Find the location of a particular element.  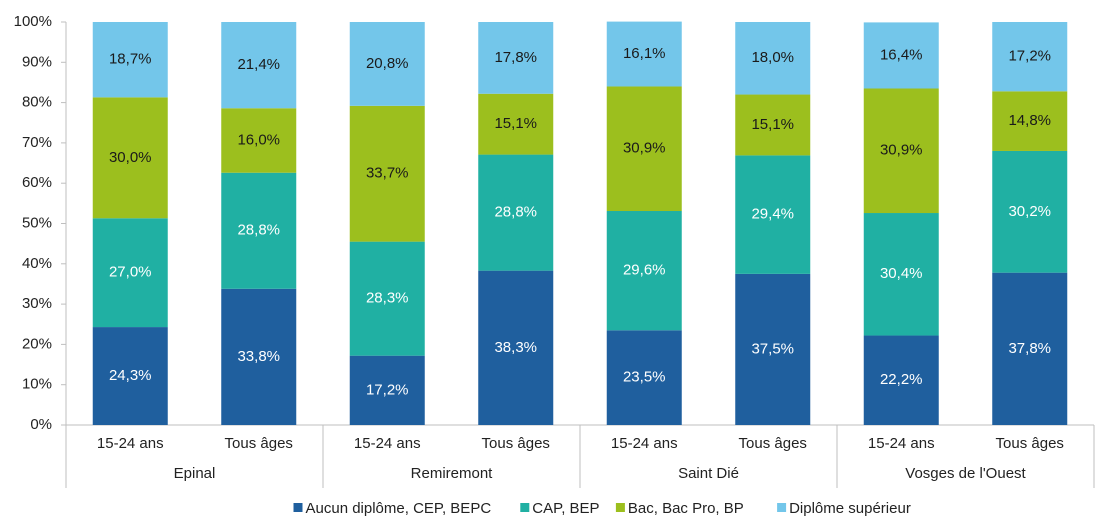

data-label: 37,8% is located at coordinates (1029, 348).